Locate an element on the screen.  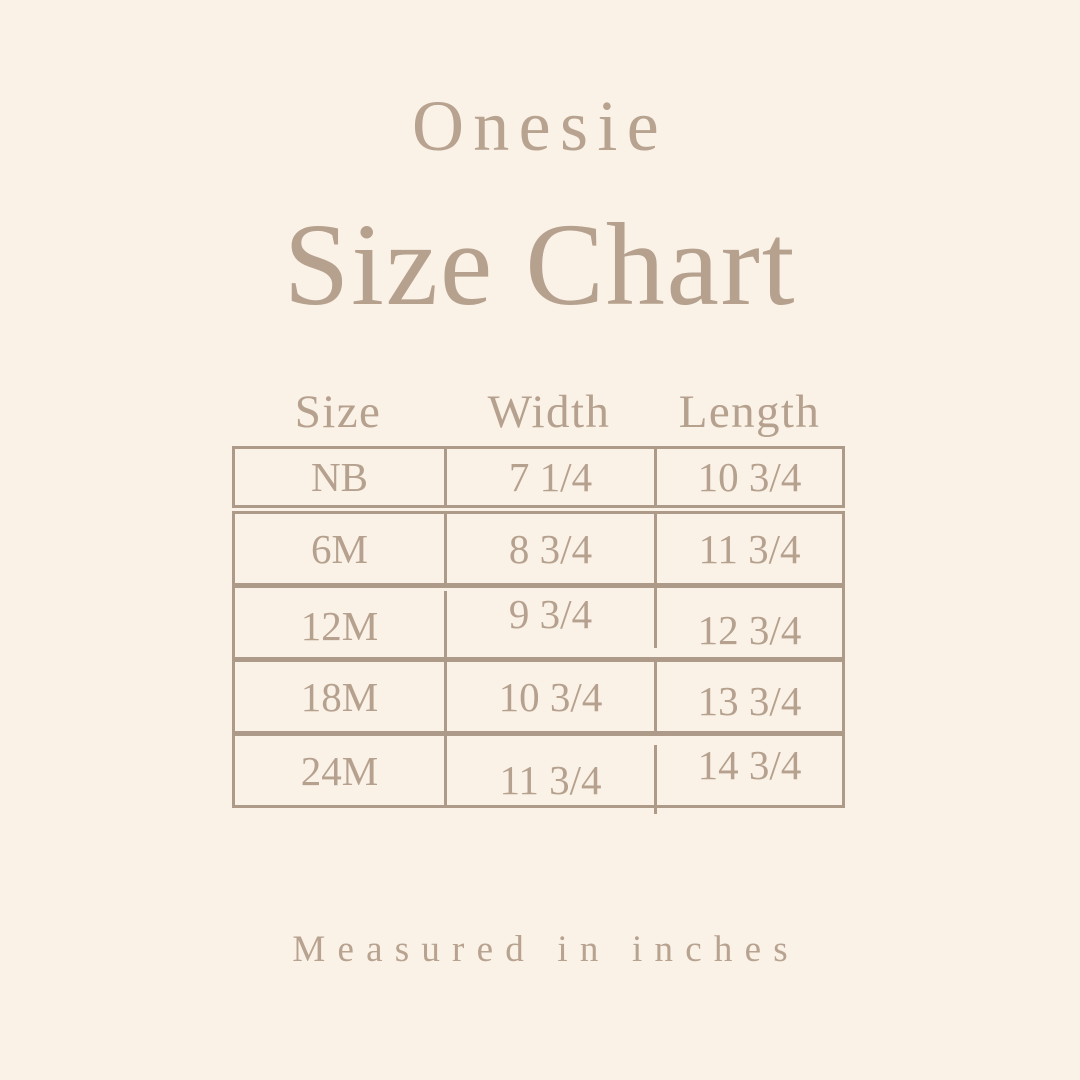
table-row-nb: NB 7 1/4 10 3/4 is located at coordinates (538, 477).